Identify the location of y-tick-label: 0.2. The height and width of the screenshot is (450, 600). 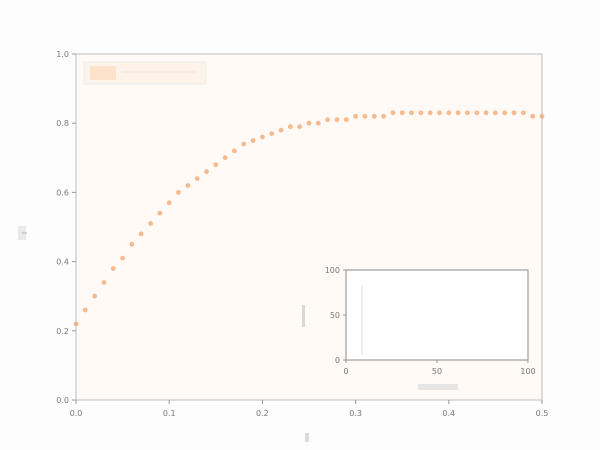
(62, 331).